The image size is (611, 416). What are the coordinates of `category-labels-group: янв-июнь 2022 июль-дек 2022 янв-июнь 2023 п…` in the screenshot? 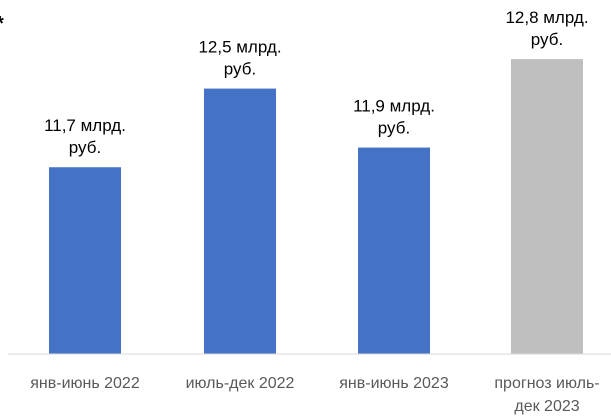 It's located at (314, 395).